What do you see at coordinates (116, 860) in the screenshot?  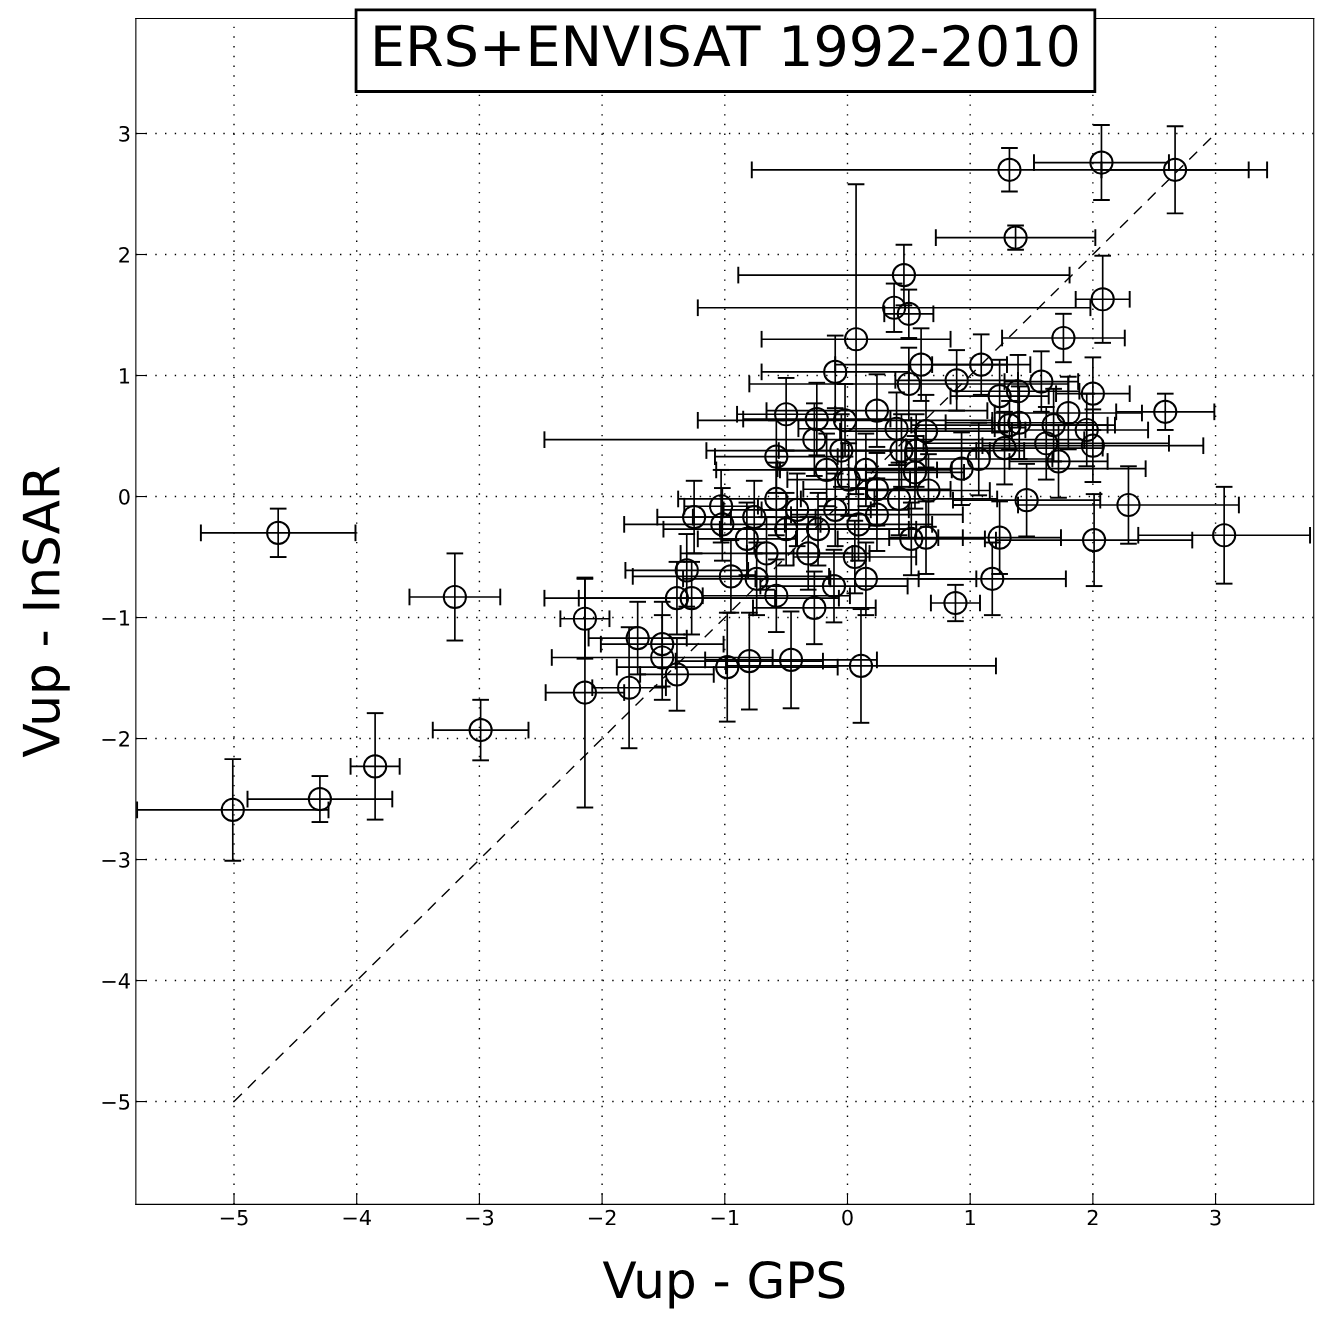 I see `y-tick-label: −3` at bounding box center [116, 860].